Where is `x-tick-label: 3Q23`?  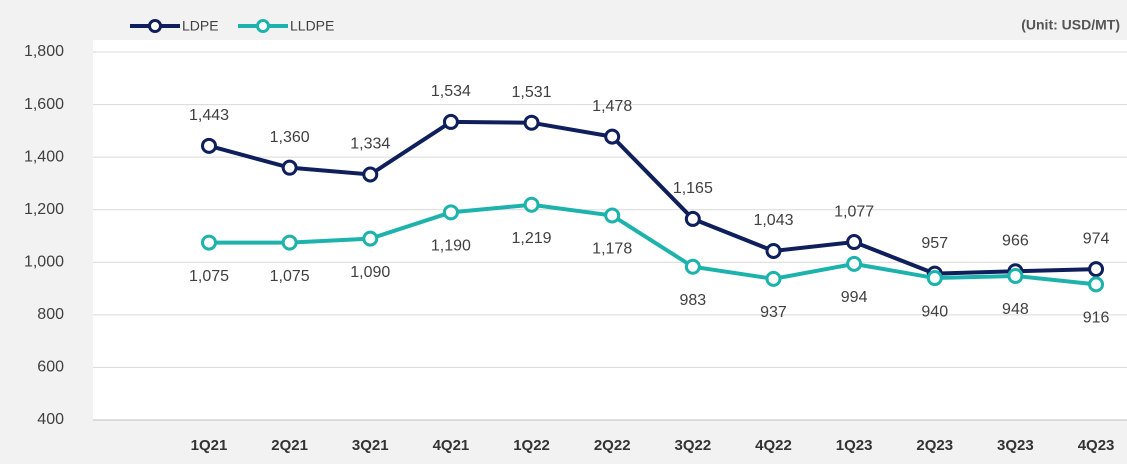
x-tick-label: 3Q23 is located at coordinates (1015, 445).